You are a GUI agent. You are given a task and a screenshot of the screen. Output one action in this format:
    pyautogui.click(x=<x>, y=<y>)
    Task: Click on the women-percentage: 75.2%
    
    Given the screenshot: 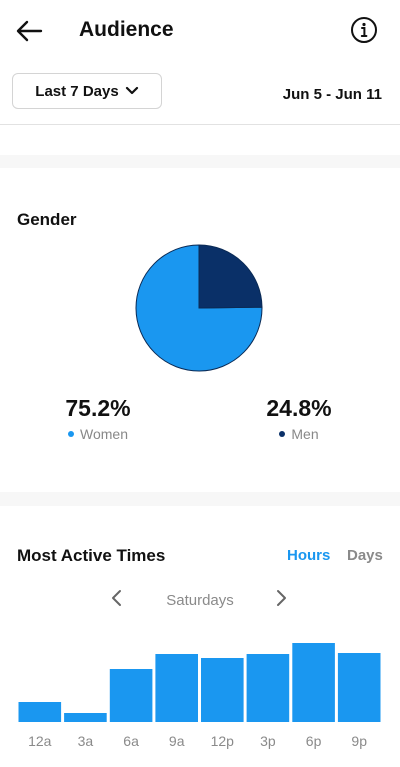 What is the action you would take?
    pyautogui.click(x=98, y=408)
    